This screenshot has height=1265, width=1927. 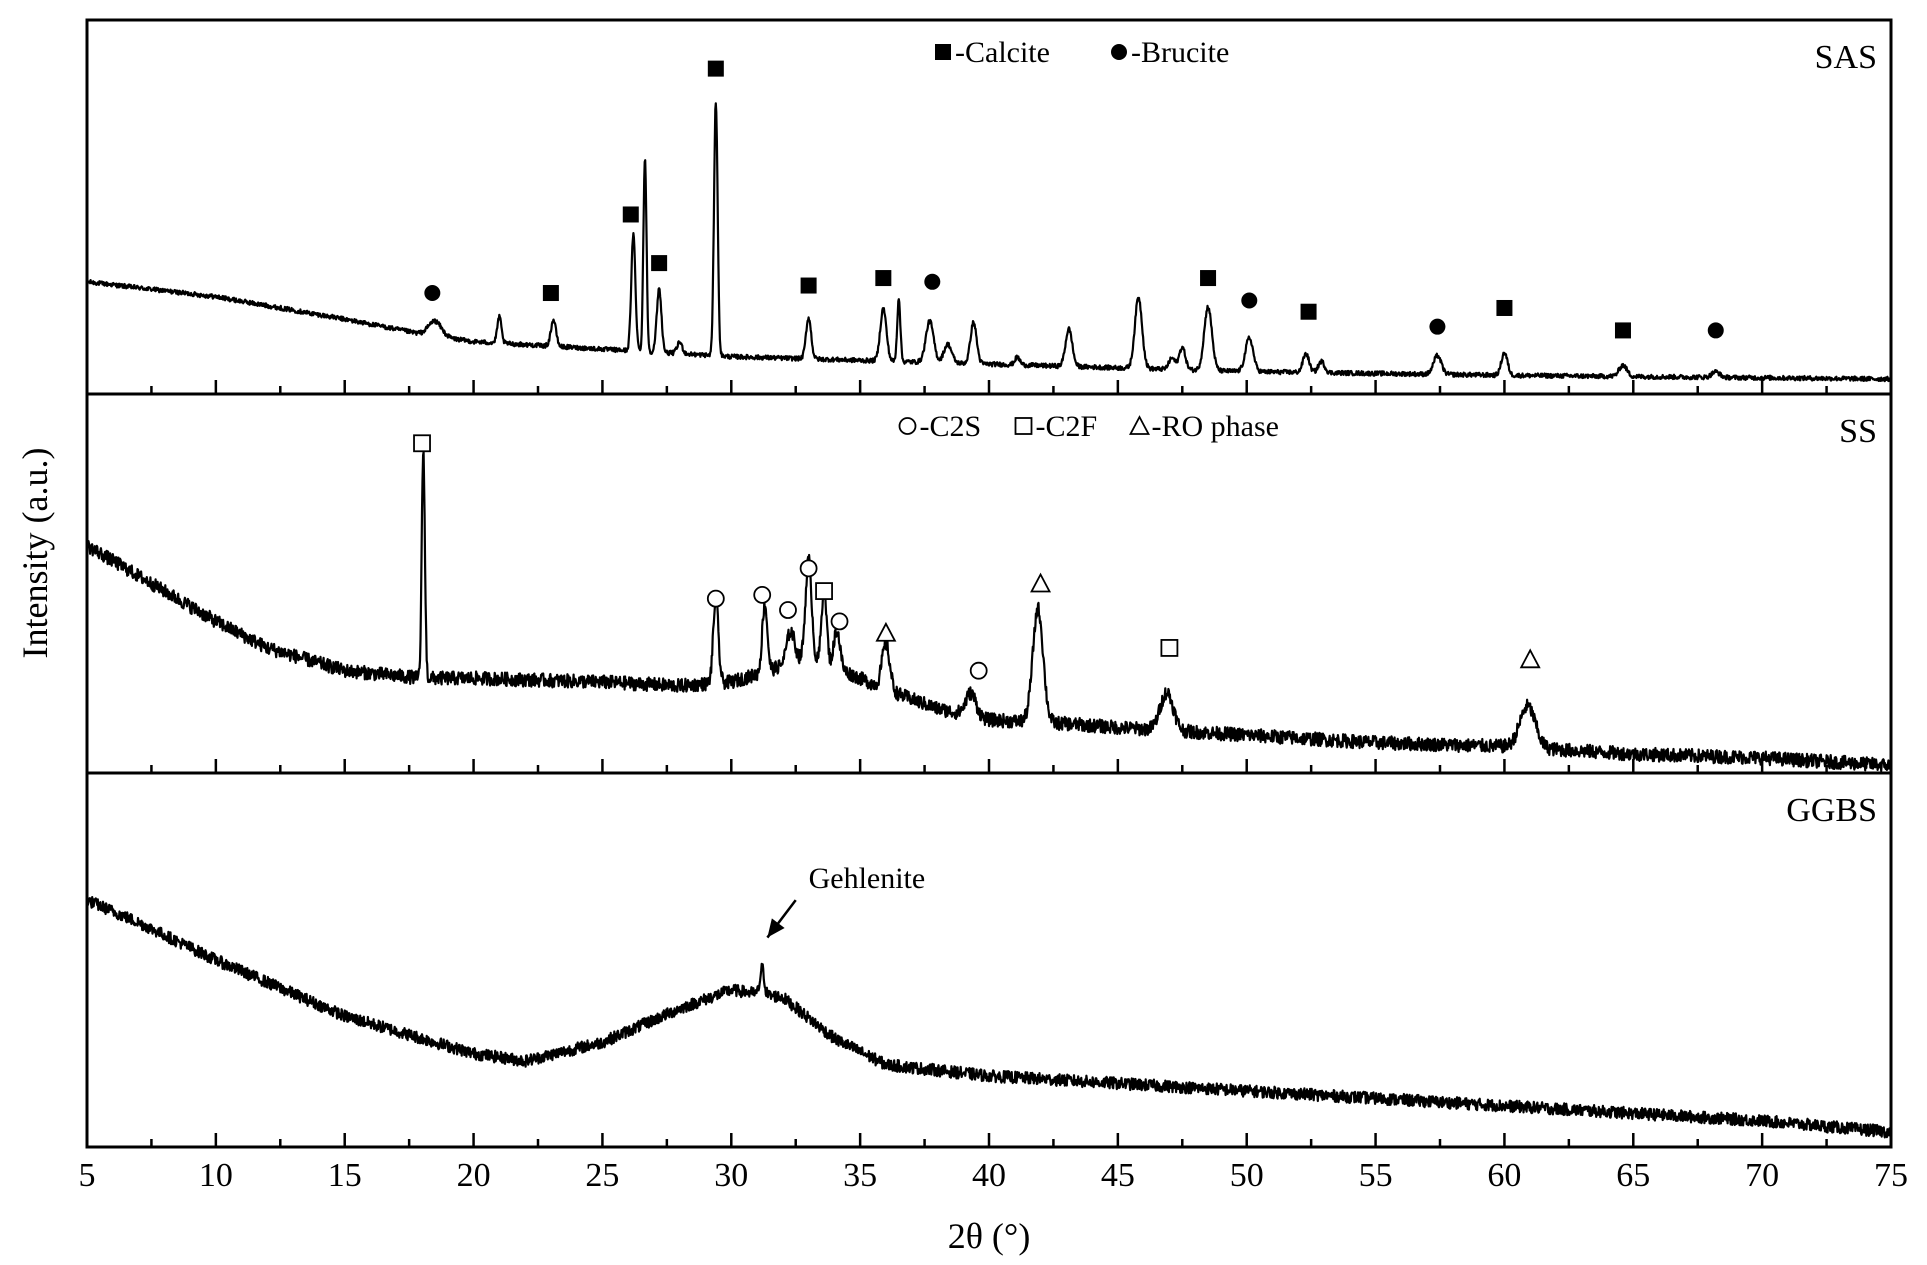 What do you see at coordinates (1831, 810) in the screenshot?
I see `panel-label-ggbs: GGBS` at bounding box center [1831, 810].